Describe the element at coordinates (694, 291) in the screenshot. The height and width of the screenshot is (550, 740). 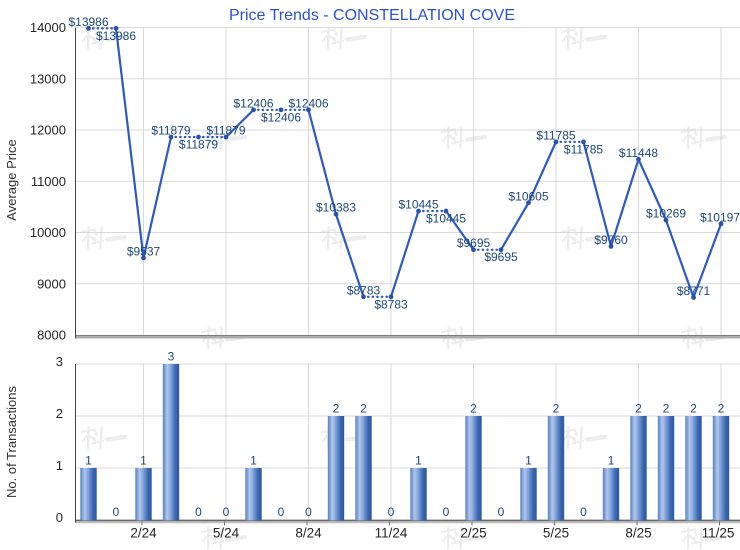
I see `svg-text: $8771` at that location.